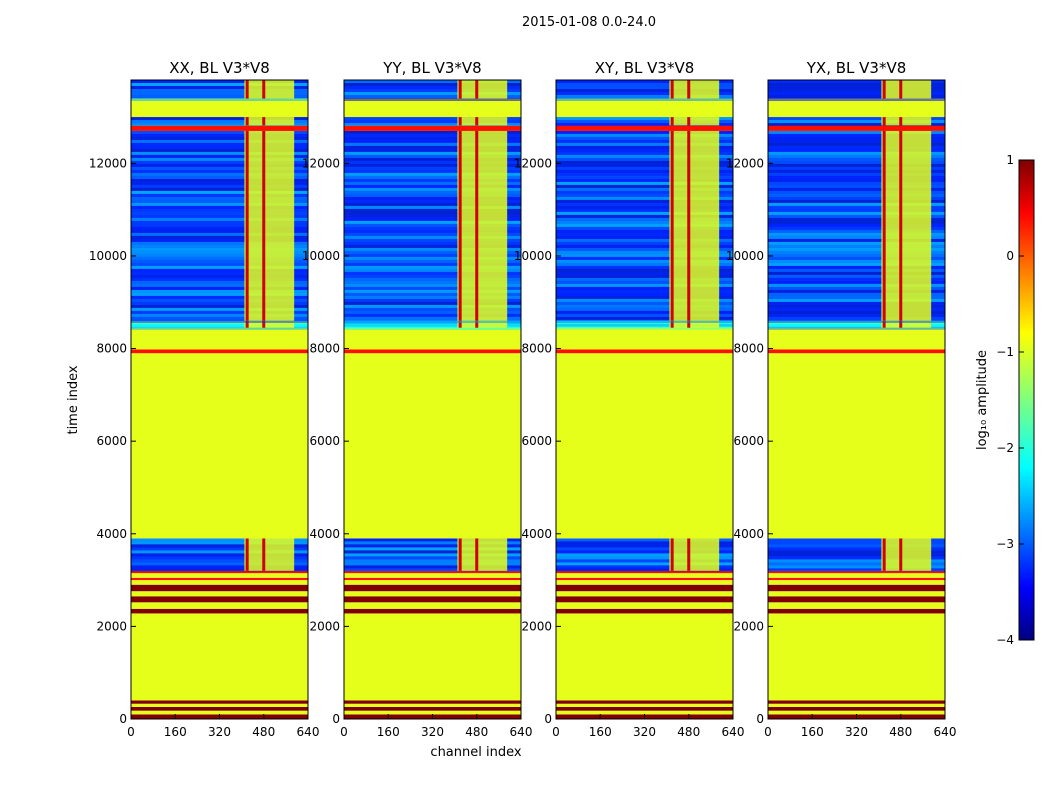 The height and width of the screenshot is (800, 1050). I want to click on y-tick-label: 0, so click(760, 719).